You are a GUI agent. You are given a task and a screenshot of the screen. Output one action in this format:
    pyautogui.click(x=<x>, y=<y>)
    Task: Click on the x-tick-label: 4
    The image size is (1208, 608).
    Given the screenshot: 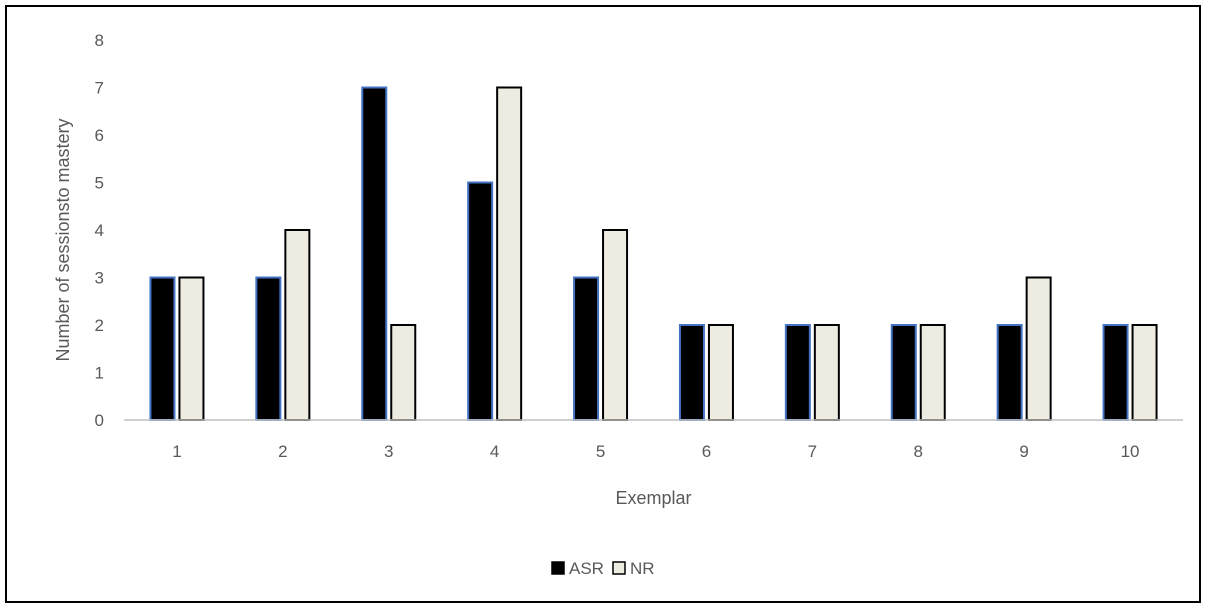 What is the action you would take?
    pyautogui.click(x=494, y=451)
    